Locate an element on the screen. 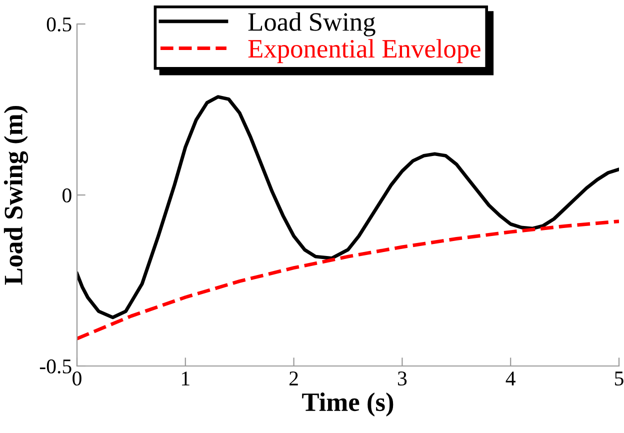 The height and width of the screenshot is (433, 624). x-tick-label: 1 is located at coordinates (186, 379).